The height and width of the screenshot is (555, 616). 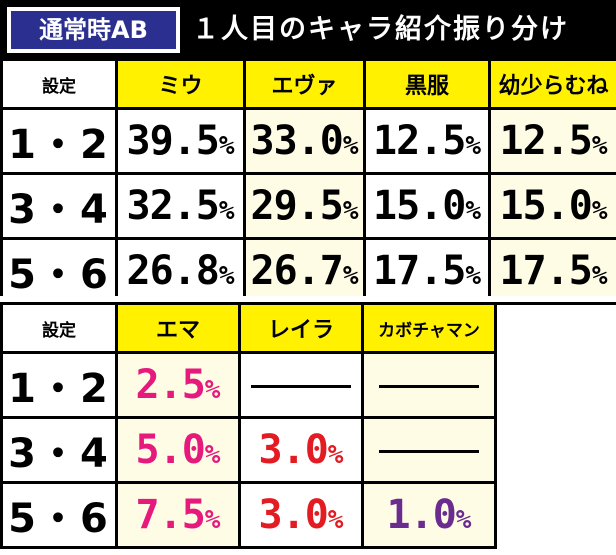 I want to click on column-header-eva: エヴァ, so click(x=304, y=84).